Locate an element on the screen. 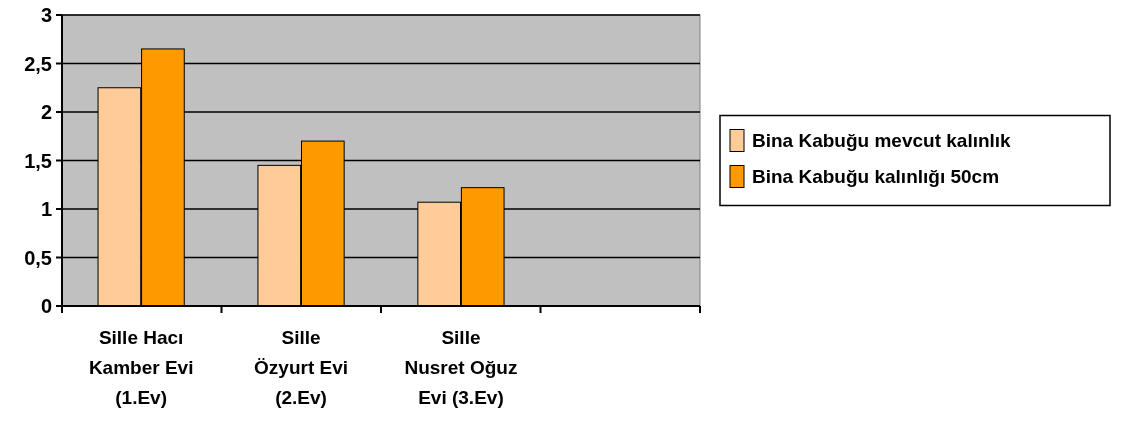  y-tick-label: 0,5 is located at coordinates (38, 257).